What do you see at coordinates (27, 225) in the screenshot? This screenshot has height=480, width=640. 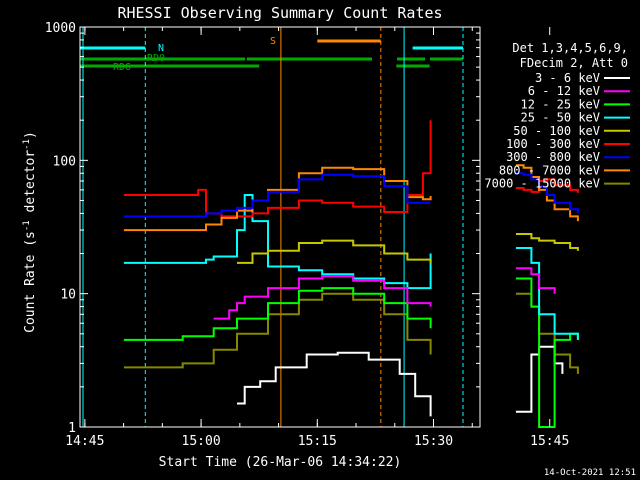 I see `y-axis-label-sup1: -1` at bounding box center [27, 225].